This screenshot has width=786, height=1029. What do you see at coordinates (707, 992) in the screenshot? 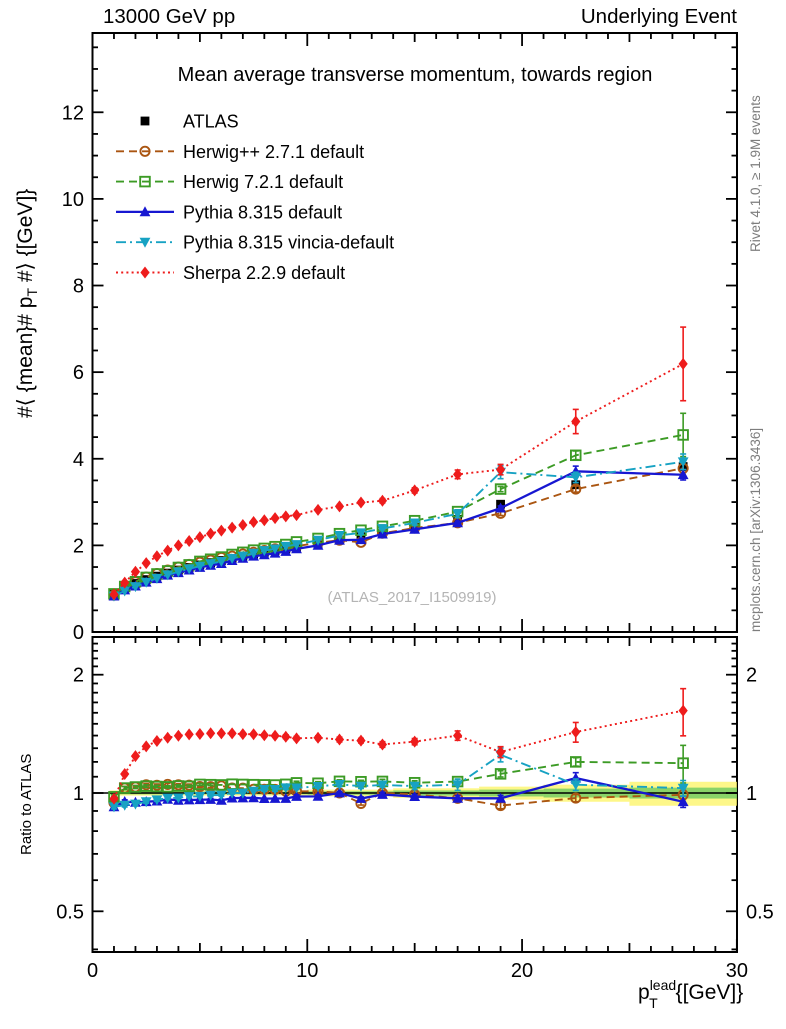
I see `x-label-suffix: {[GeV]}` at bounding box center [707, 992].